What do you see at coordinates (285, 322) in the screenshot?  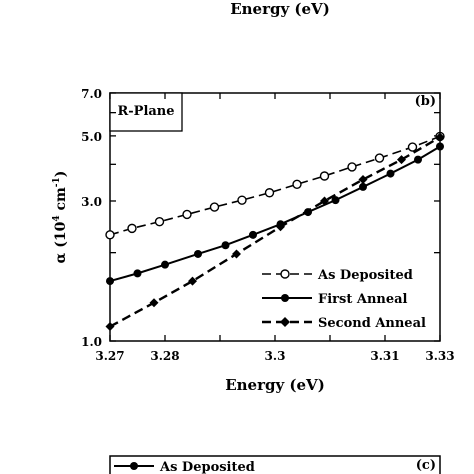 I see `legend-marker-filled-diamond` at bounding box center [285, 322].